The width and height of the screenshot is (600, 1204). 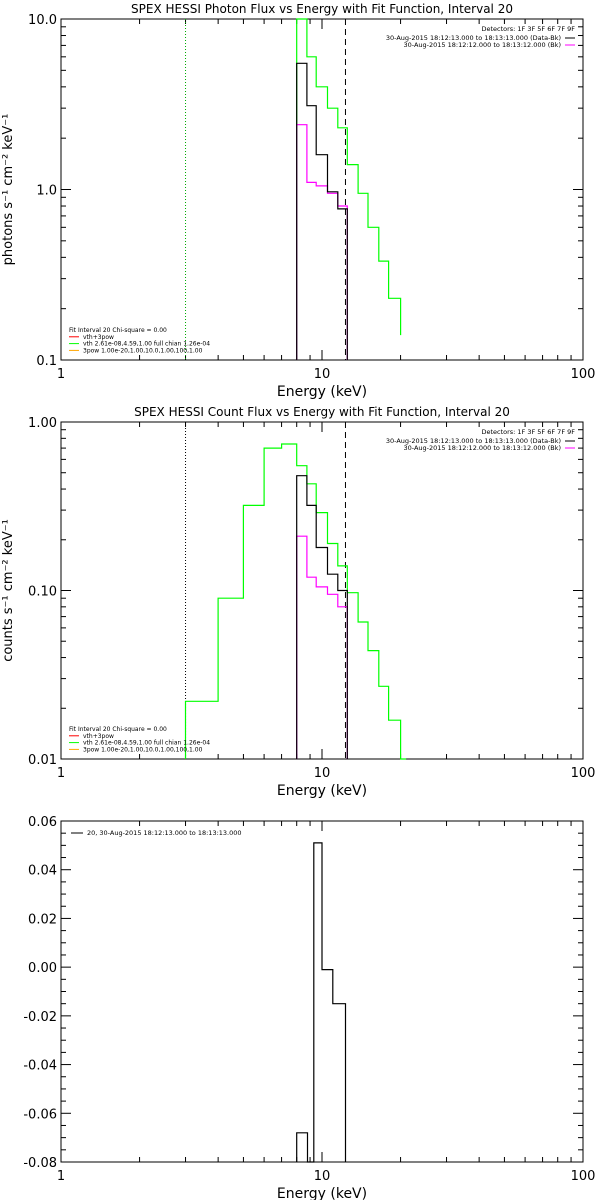 I want to click on y-tick-label: 0.06, so click(x=42, y=822).